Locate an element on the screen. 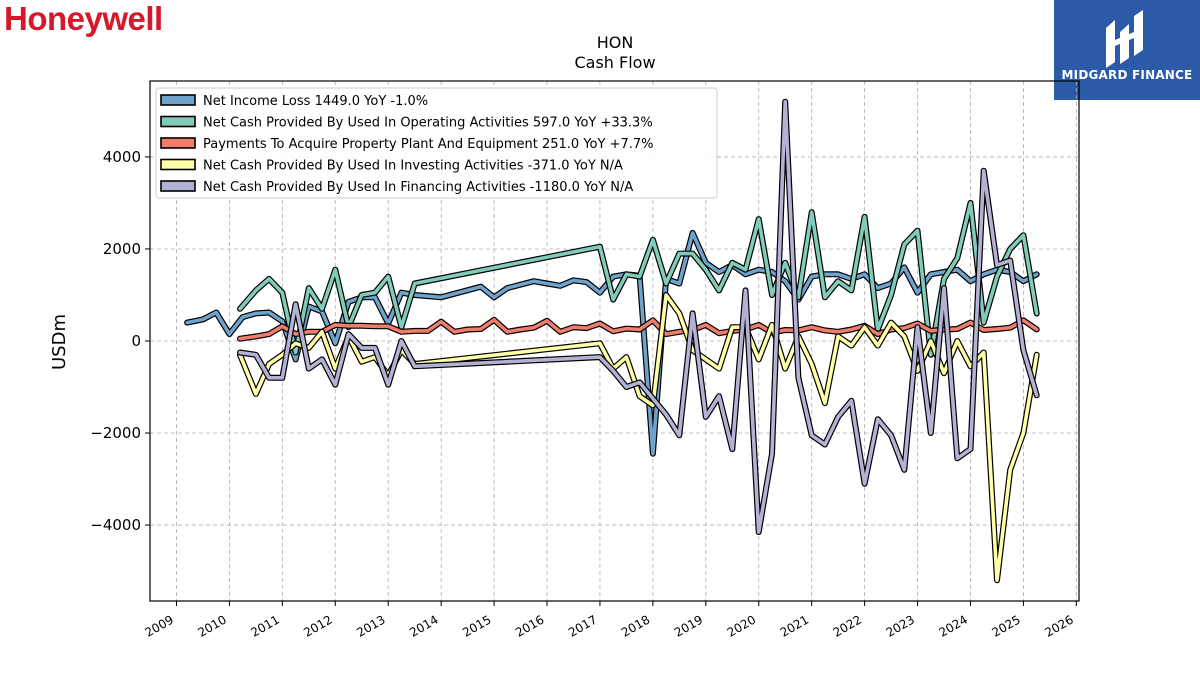 The width and height of the screenshot is (1200, 675). x-tick-label: 2014 is located at coordinates (423, 625).